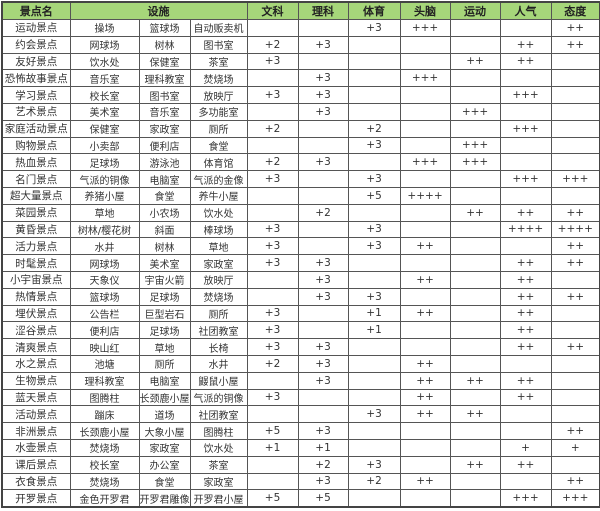  What do you see at coordinates (218, 61) in the screenshot?
I see `facility-3: 茶室` at bounding box center [218, 61].